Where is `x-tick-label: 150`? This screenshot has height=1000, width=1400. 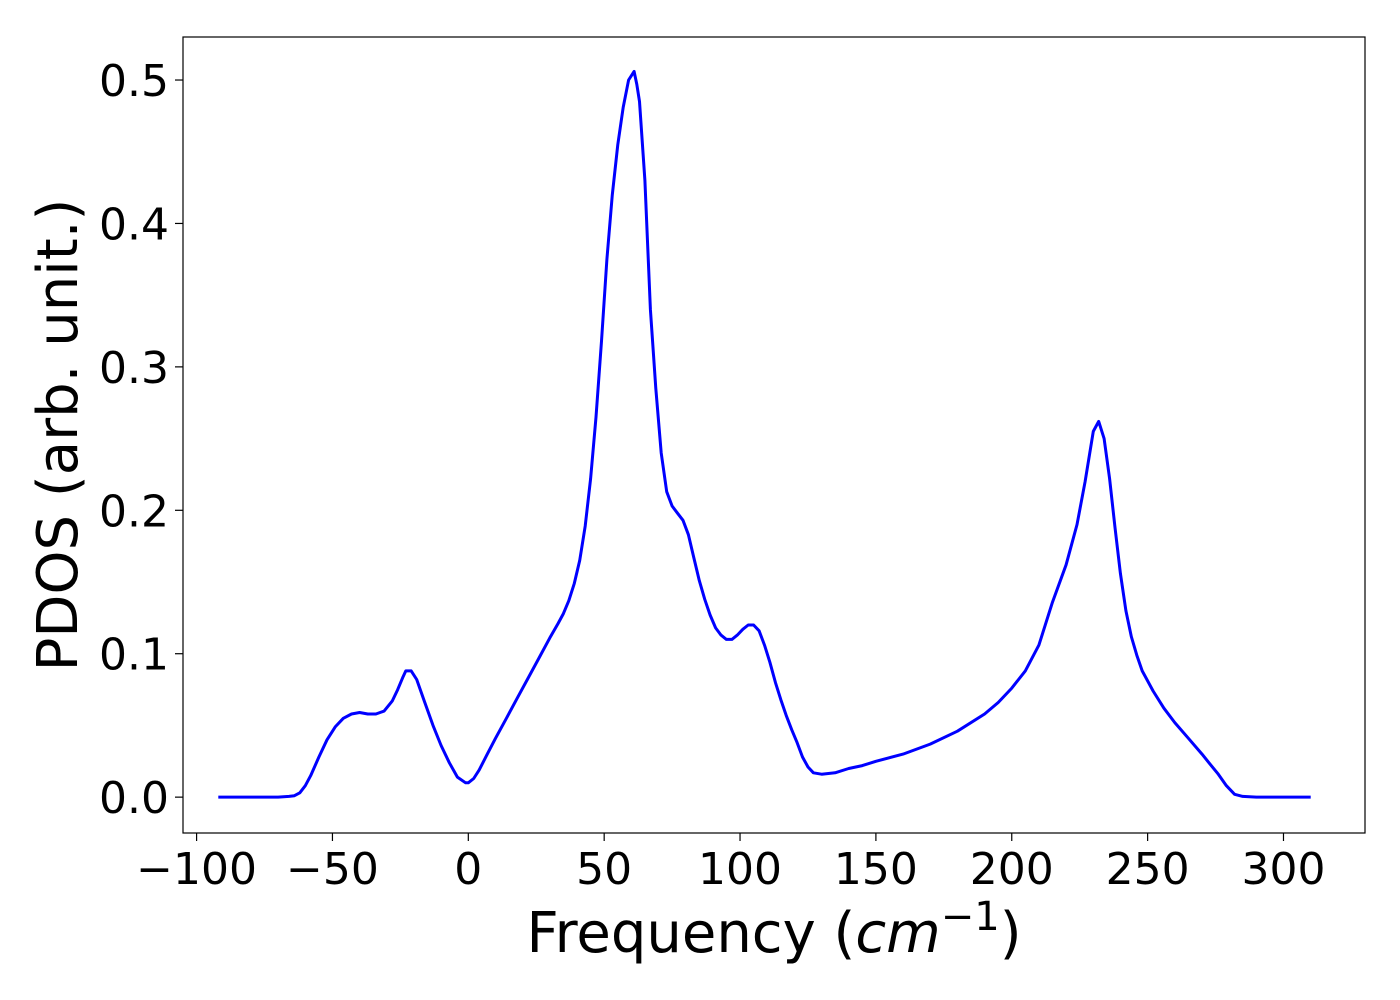 x-tick-label: 150 is located at coordinates (876, 869).